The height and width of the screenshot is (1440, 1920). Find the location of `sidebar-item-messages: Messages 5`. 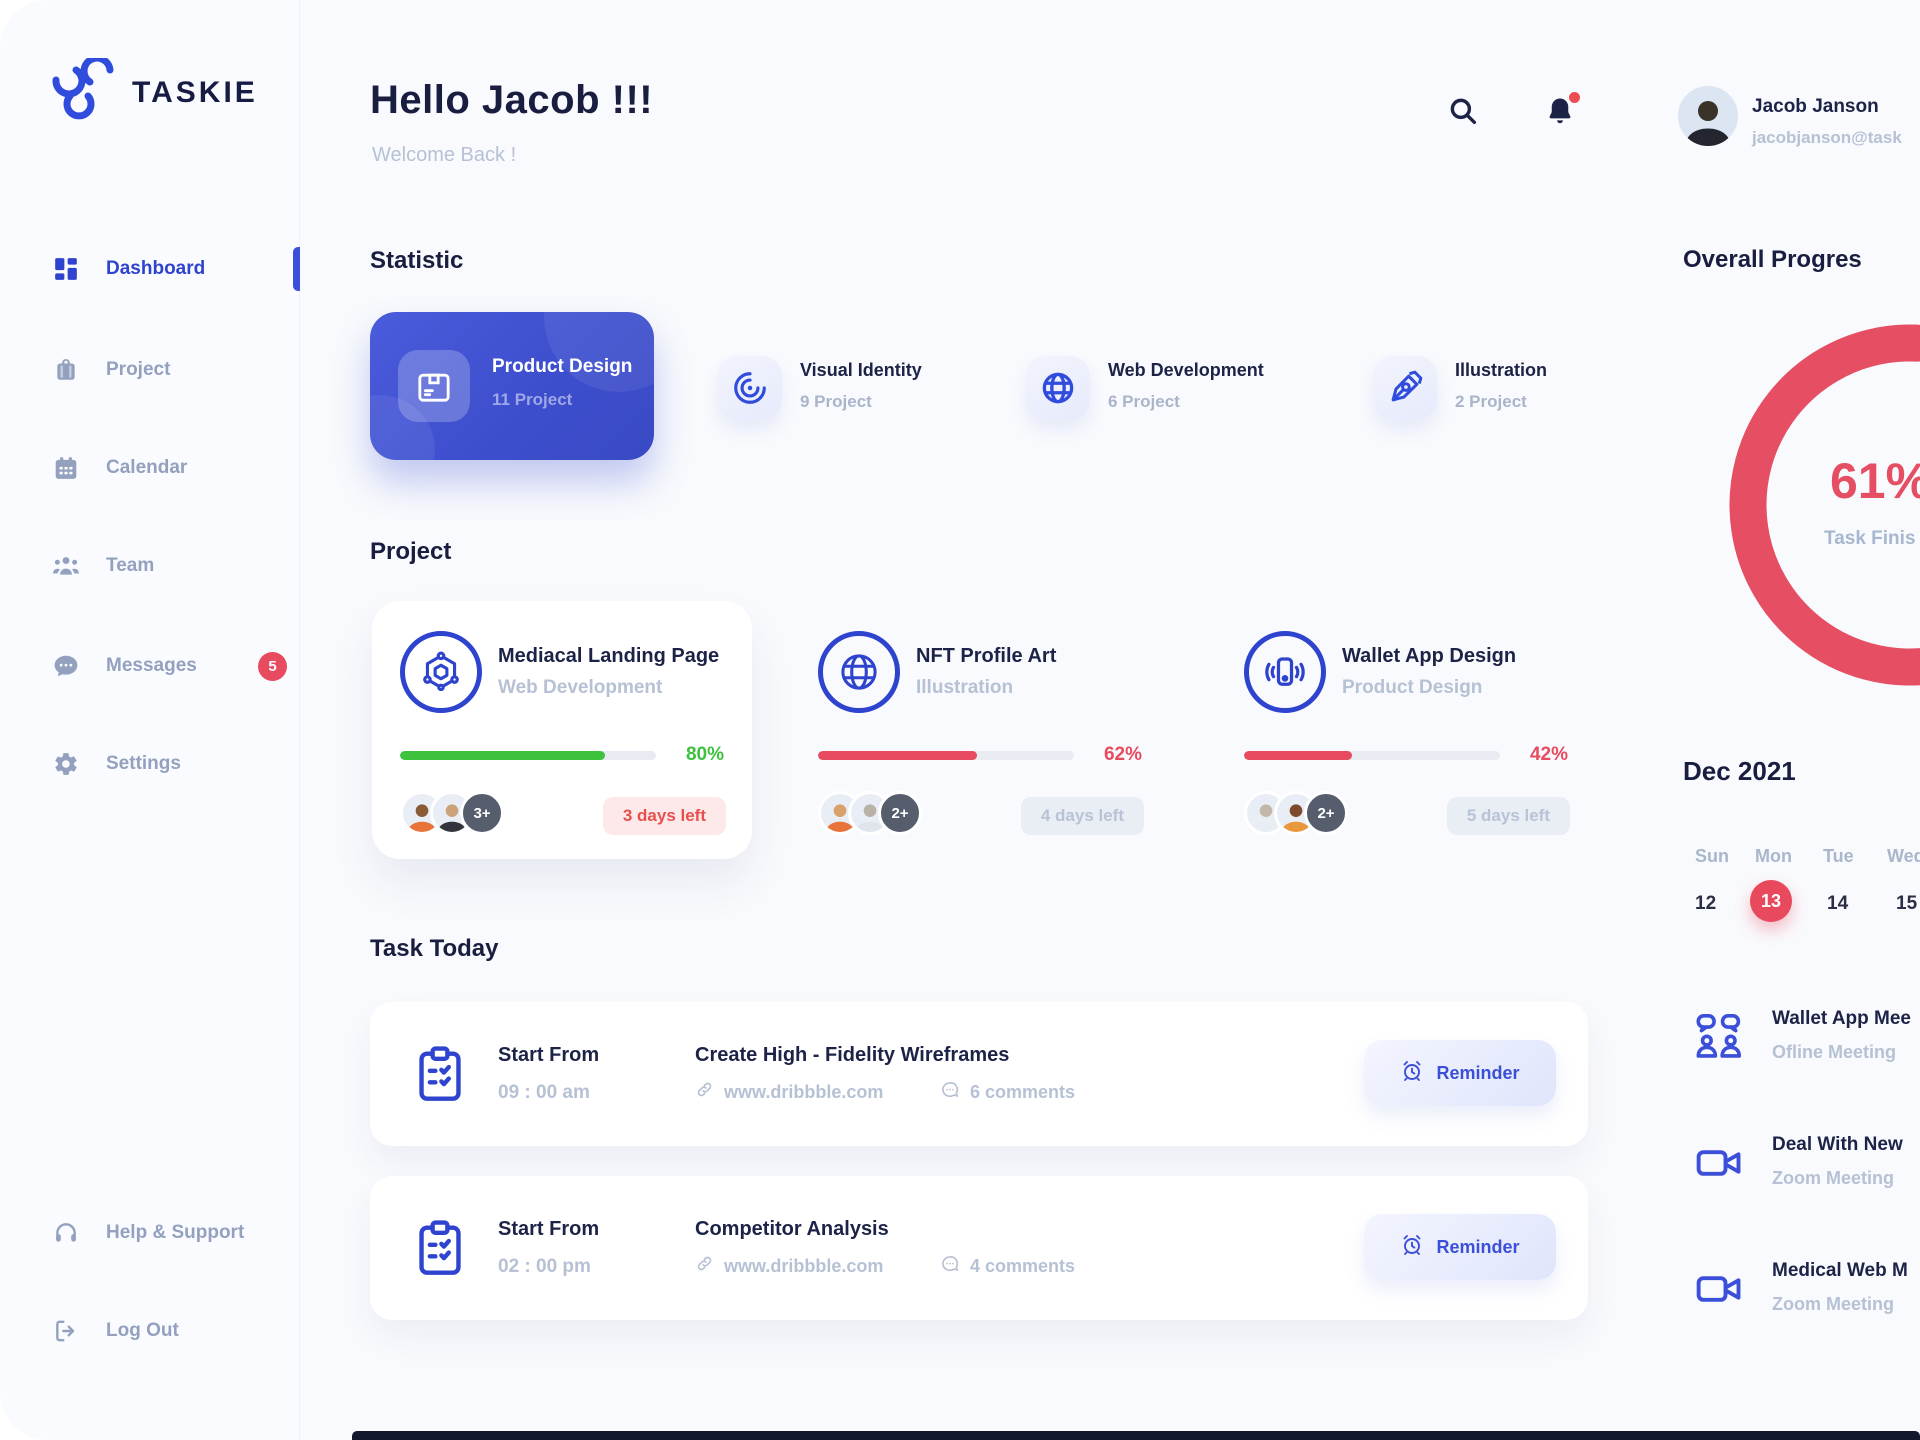

sidebar-item-messages: Messages 5 is located at coordinates (150, 666).